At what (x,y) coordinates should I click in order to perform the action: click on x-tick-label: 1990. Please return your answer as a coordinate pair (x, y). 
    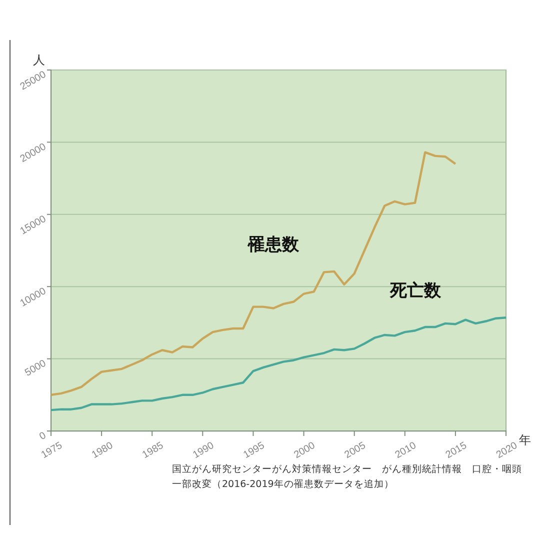
    Looking at the image, I should click on (203, 450).